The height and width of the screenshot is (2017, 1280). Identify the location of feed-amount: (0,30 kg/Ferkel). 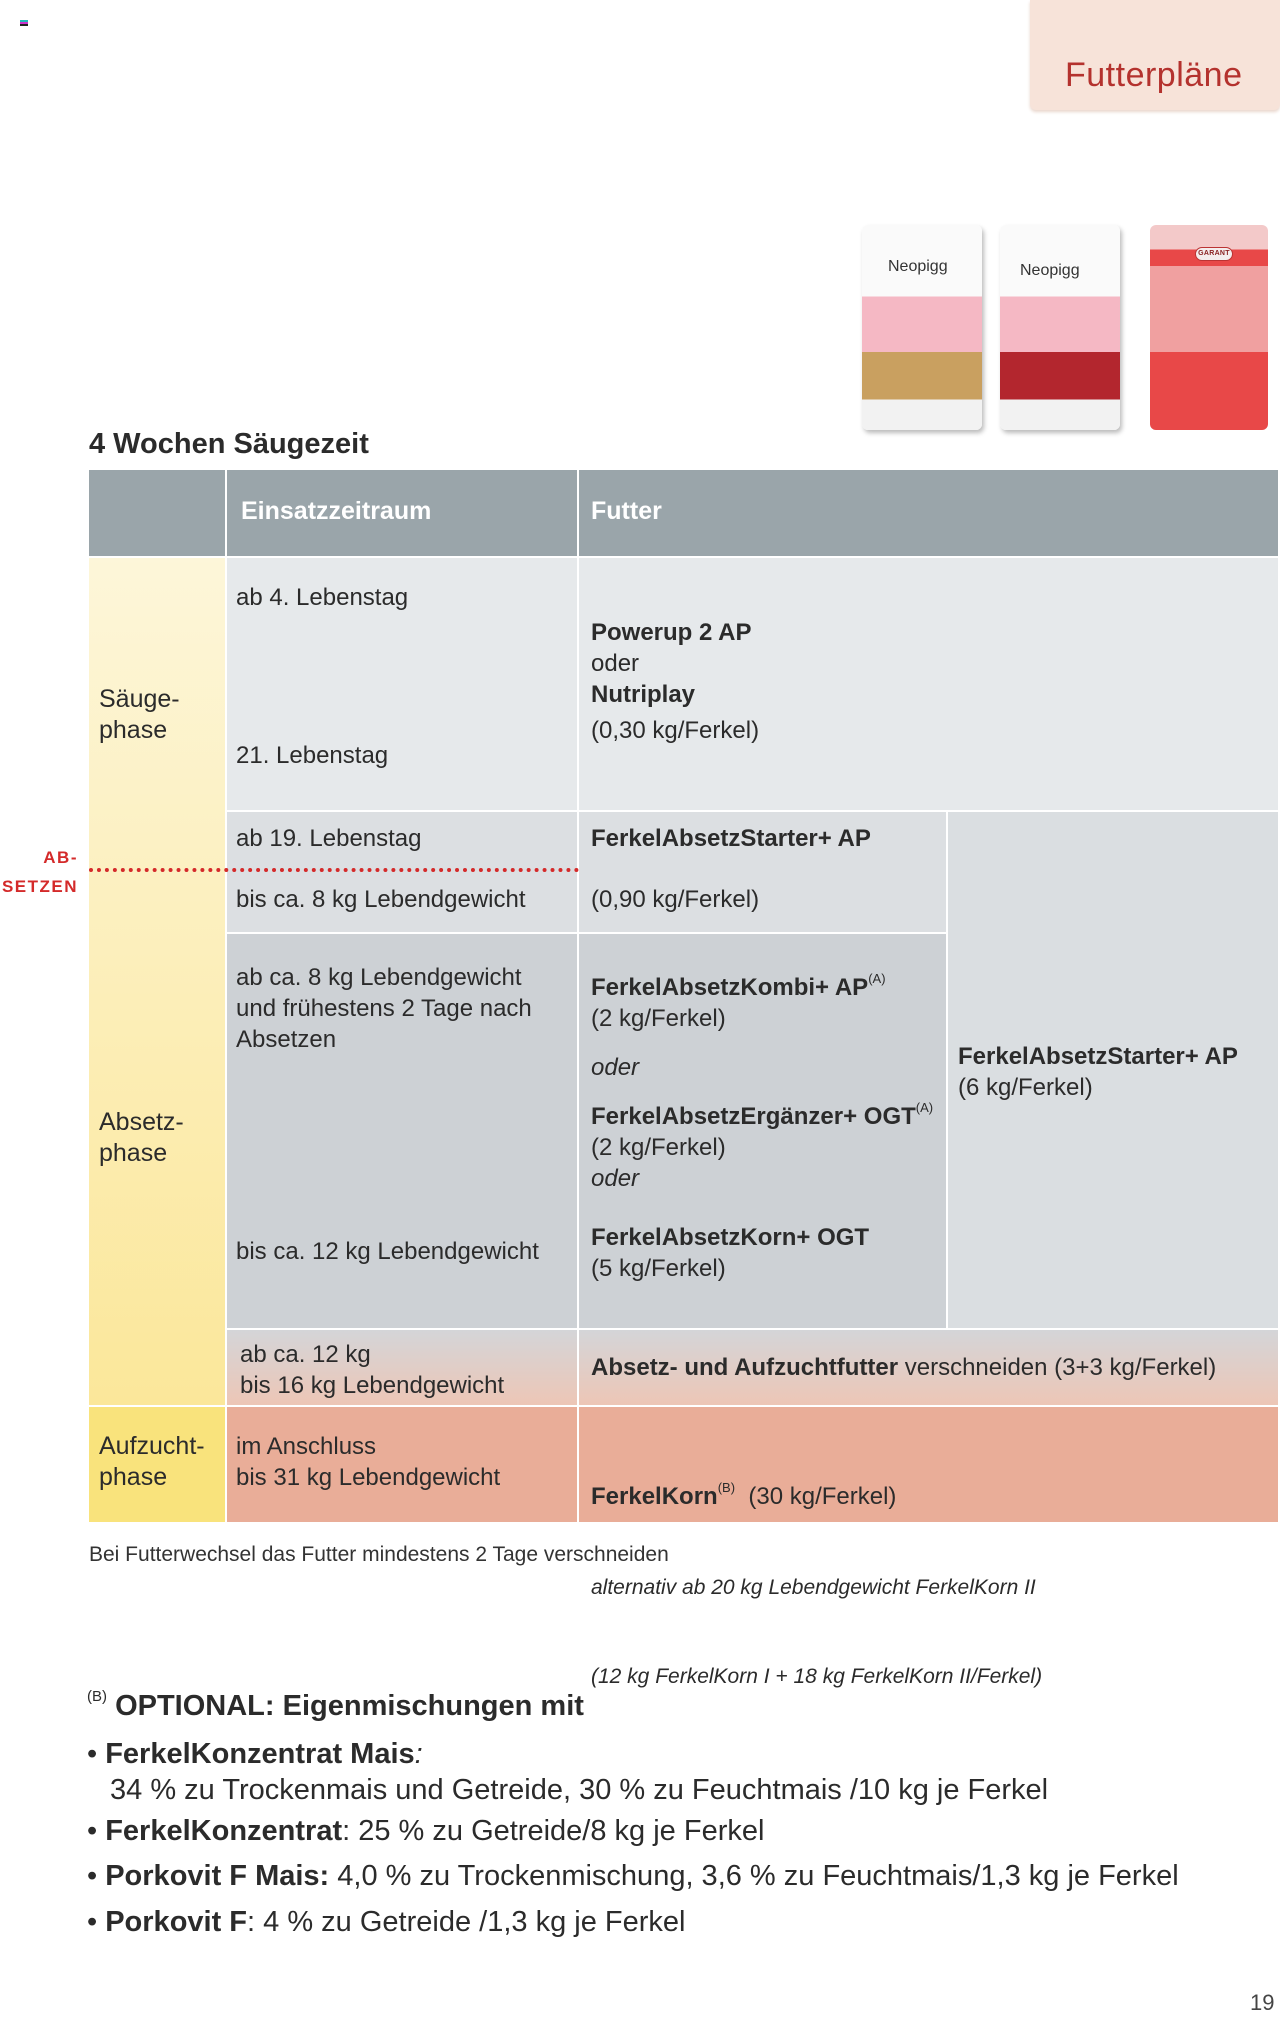
(675, 730).